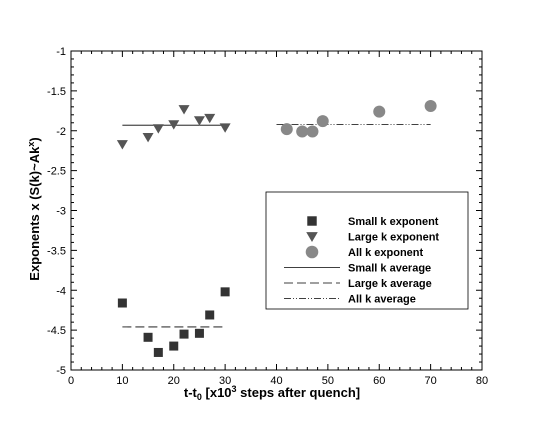 The image size is (545, 423). I want to click on x-tick-label: 70, so click(431, 381).